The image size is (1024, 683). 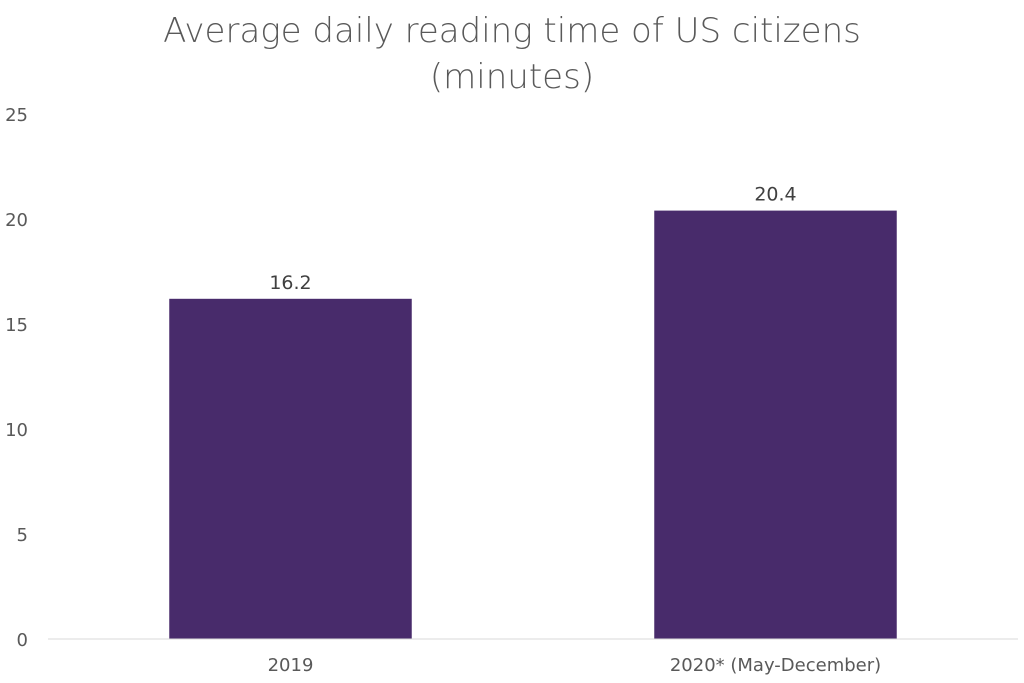 I want to click on x-axis-ticks: 2019 2020* (May-December), so click(x=575, y=665).